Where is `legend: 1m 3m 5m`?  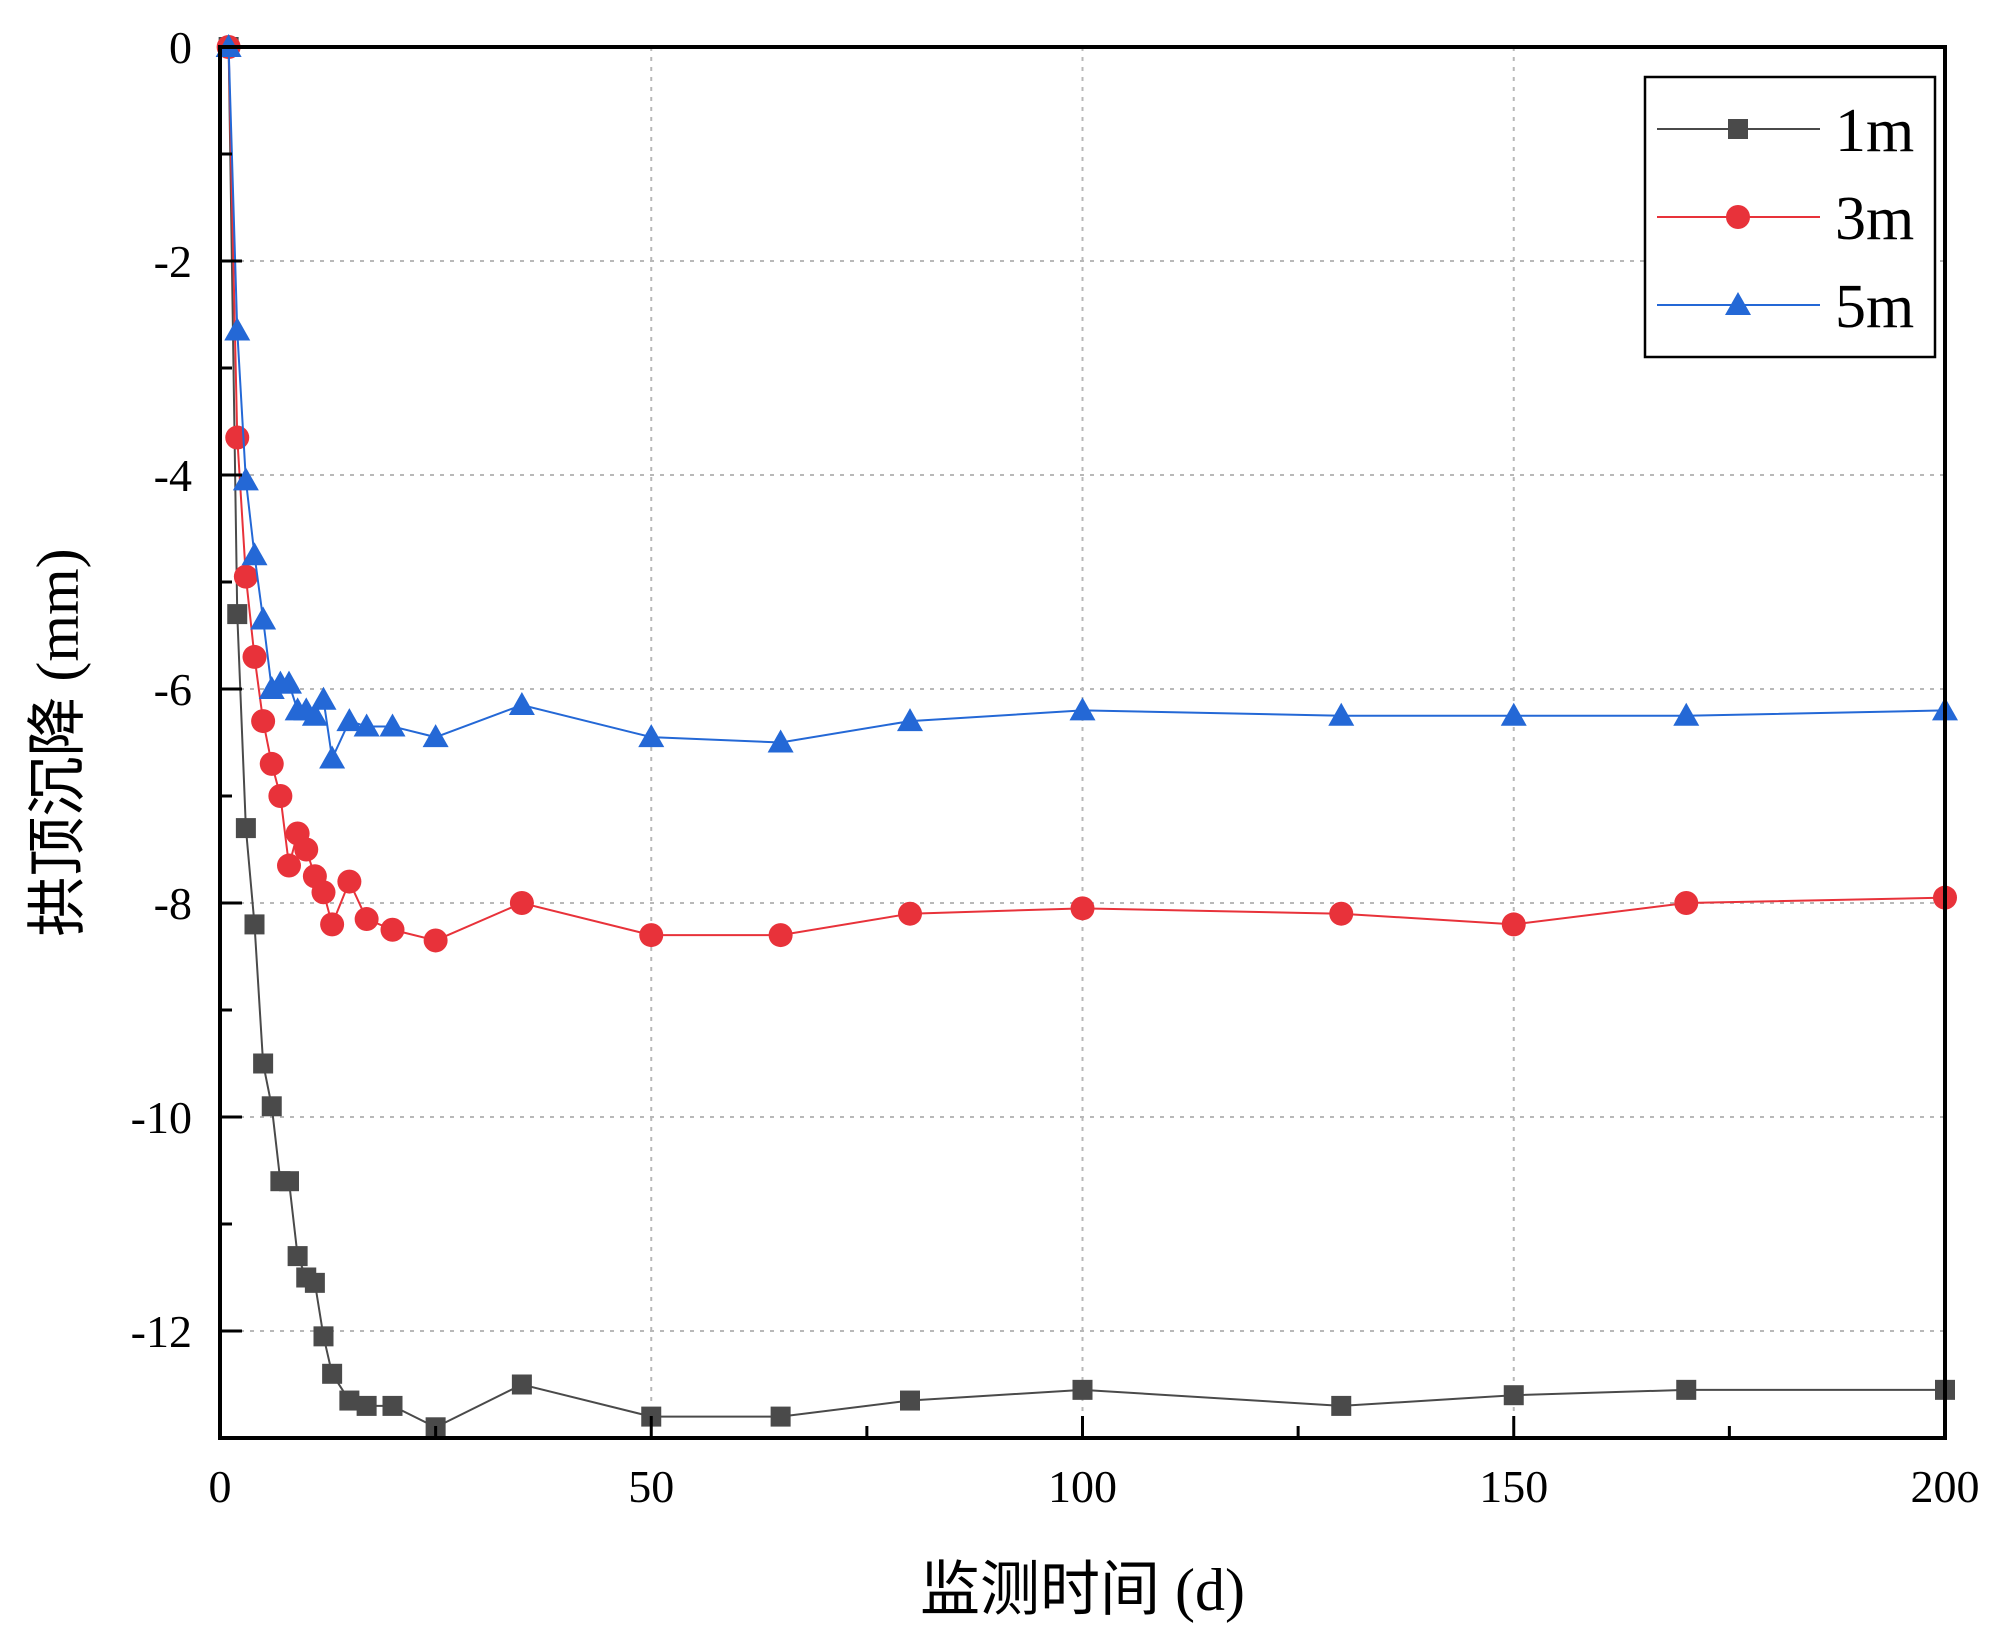
legend: 1m 3m 5m is located at coordinates (1790, 217).